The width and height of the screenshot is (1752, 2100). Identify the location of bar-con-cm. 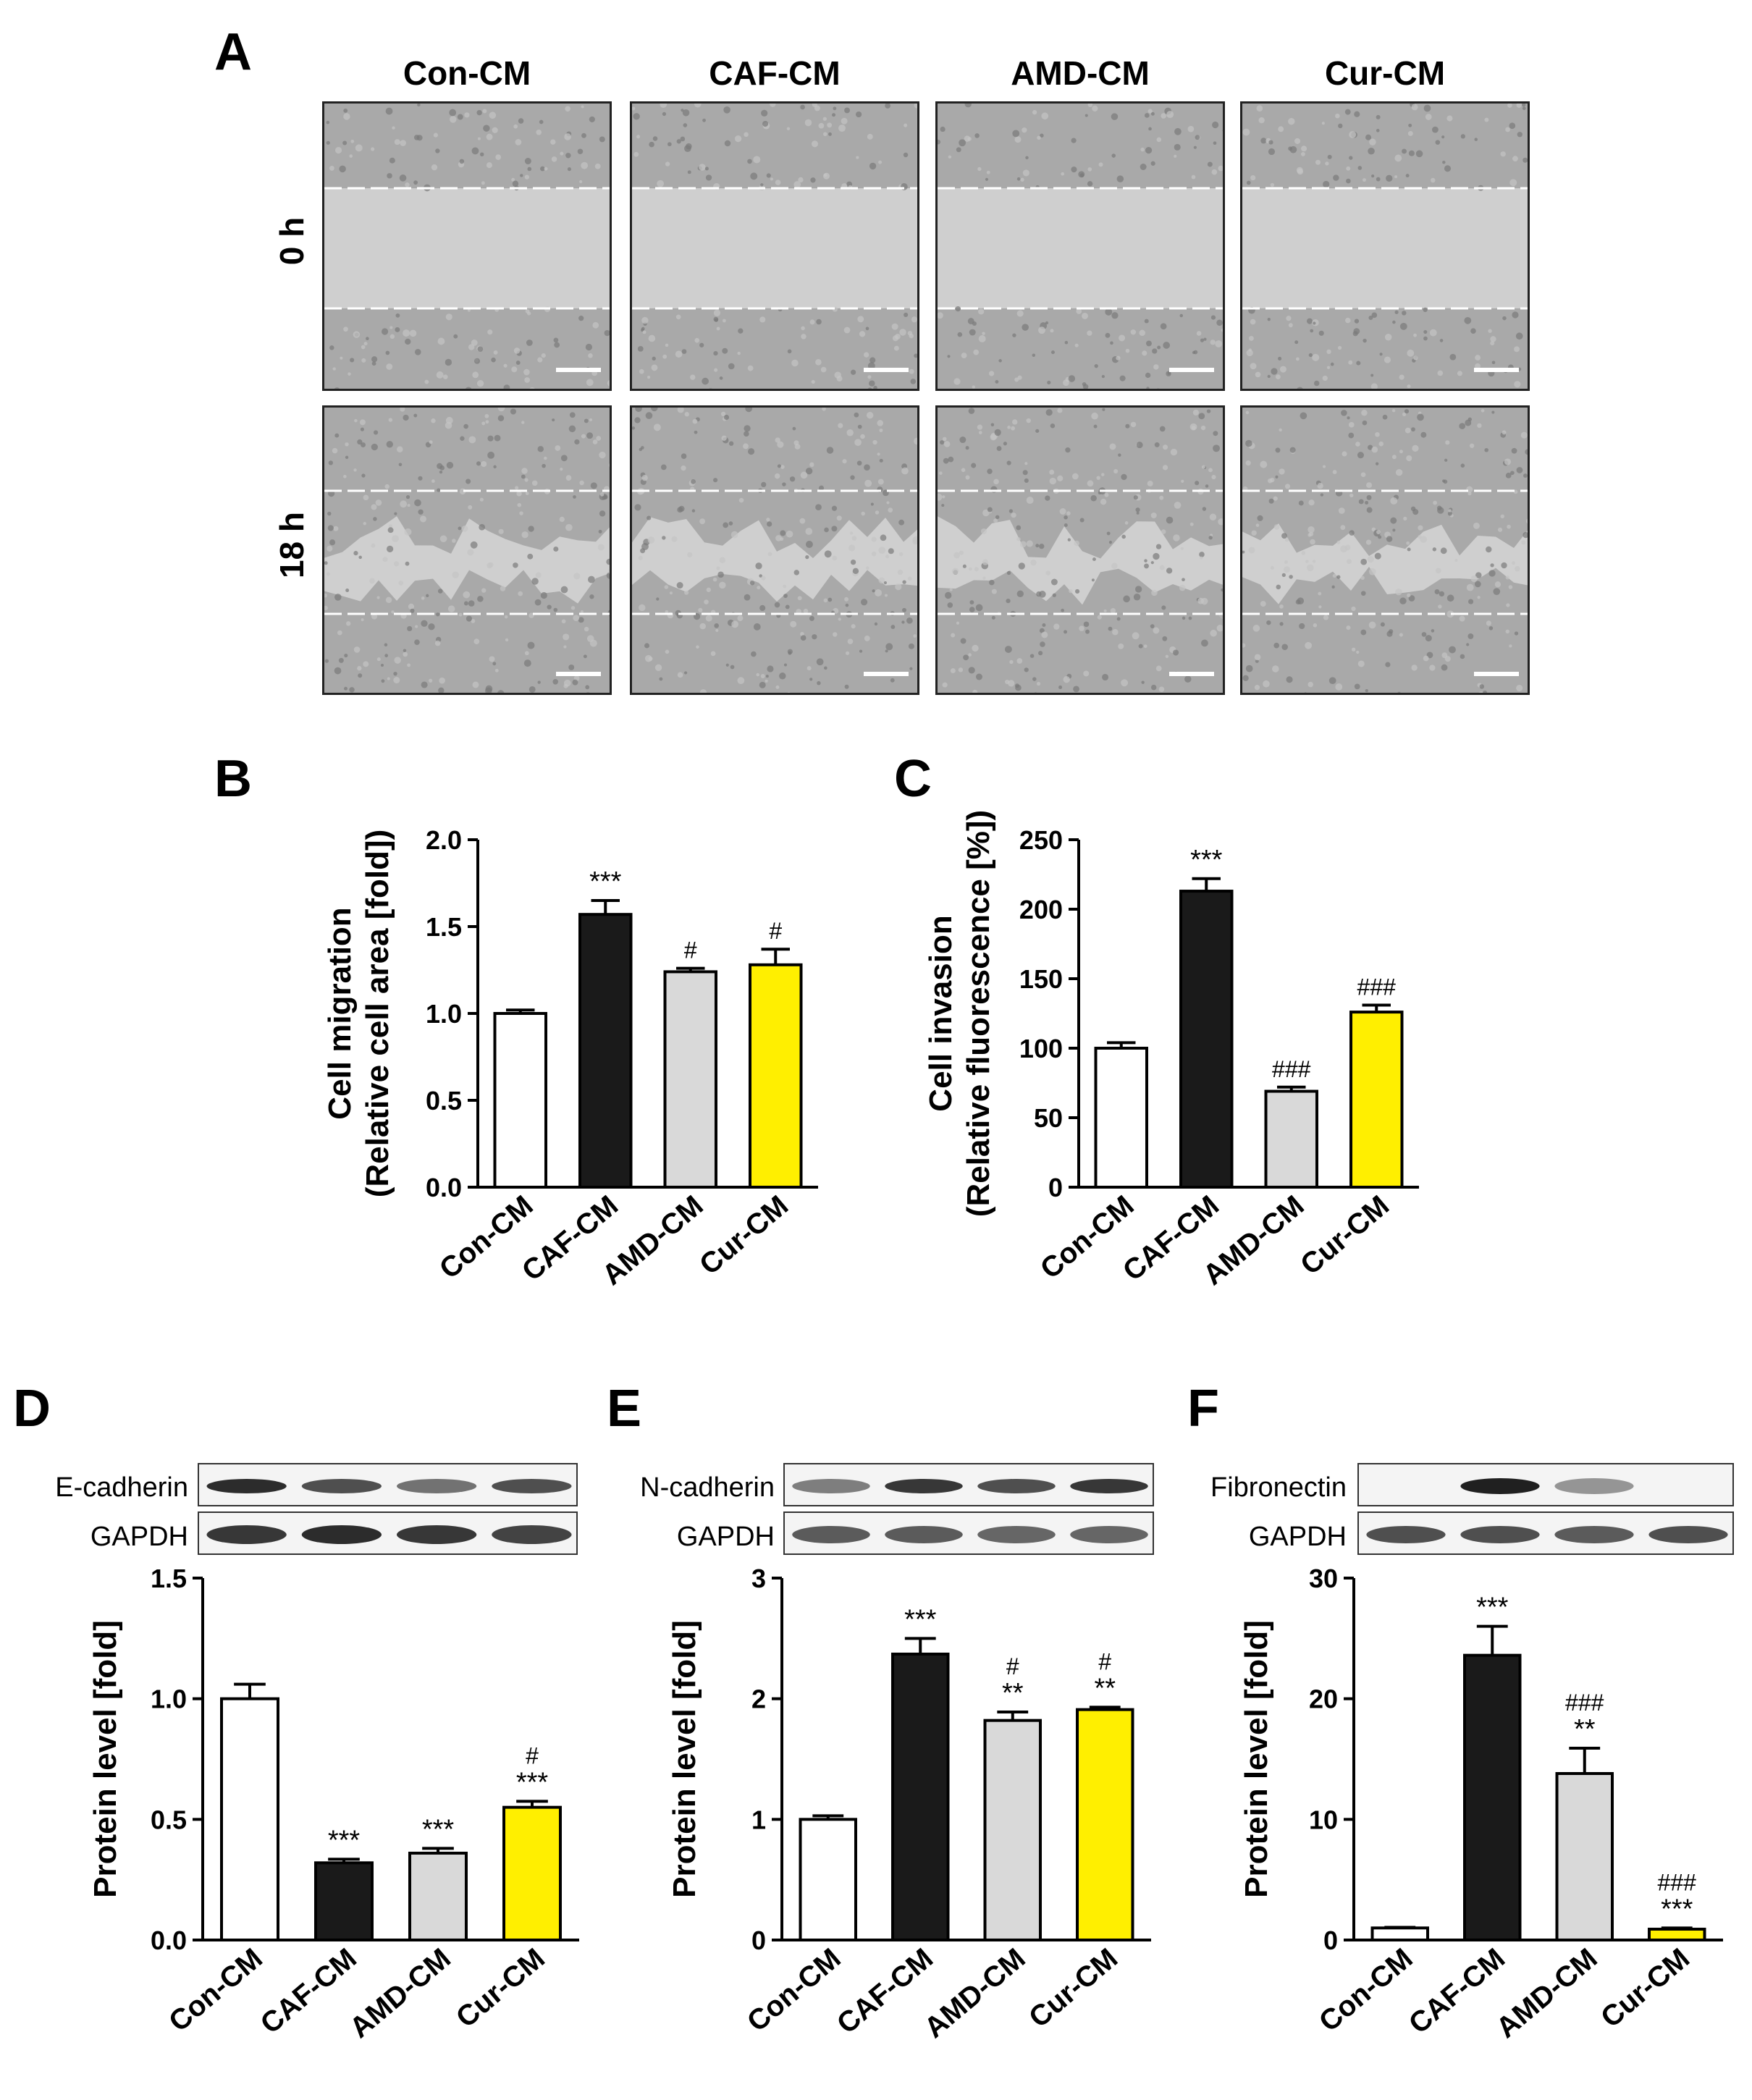
(520, 1100).